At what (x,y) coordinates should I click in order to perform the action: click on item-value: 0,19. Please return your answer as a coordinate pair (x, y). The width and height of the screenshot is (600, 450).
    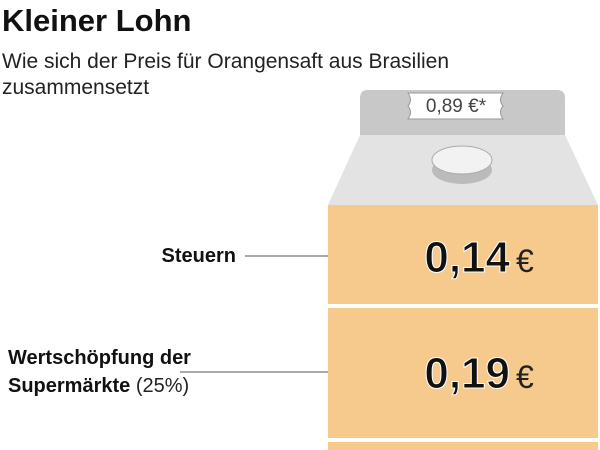
    Looking at the image, I should click on (467, 373).